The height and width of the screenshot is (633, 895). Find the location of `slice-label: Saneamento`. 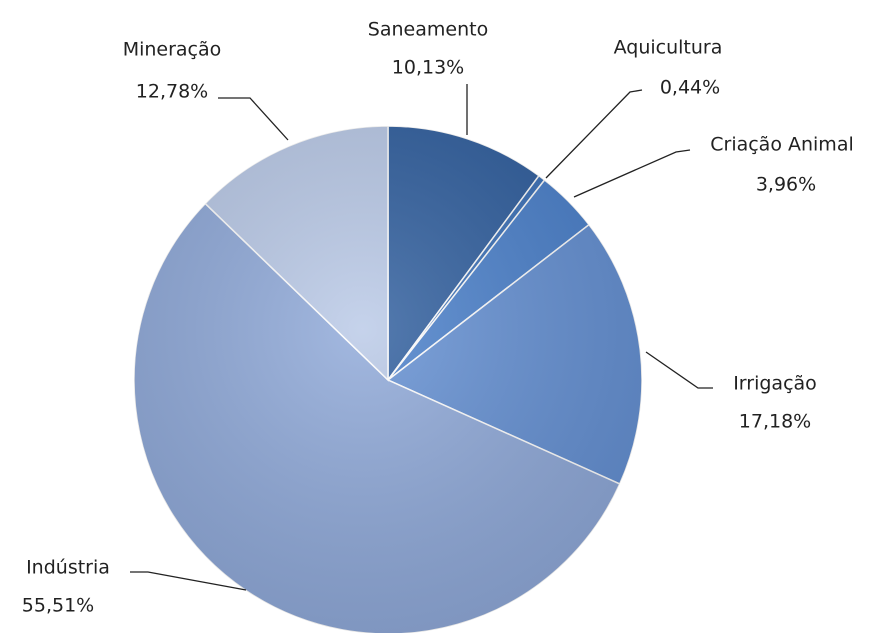

slice-label: Saneamento is located at coordinates (428, 30).